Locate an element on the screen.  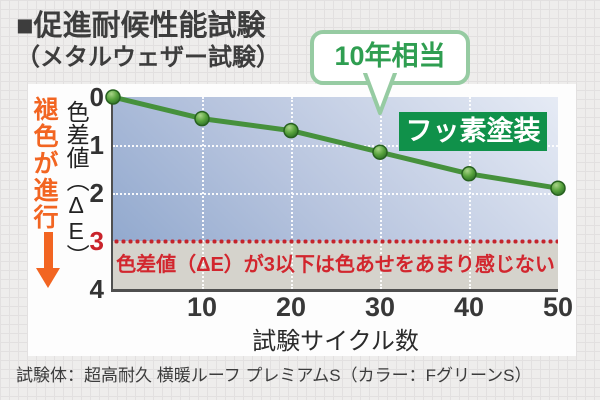
fading-progress-label: 褪色が進行 is located at coordinates (44, 163).